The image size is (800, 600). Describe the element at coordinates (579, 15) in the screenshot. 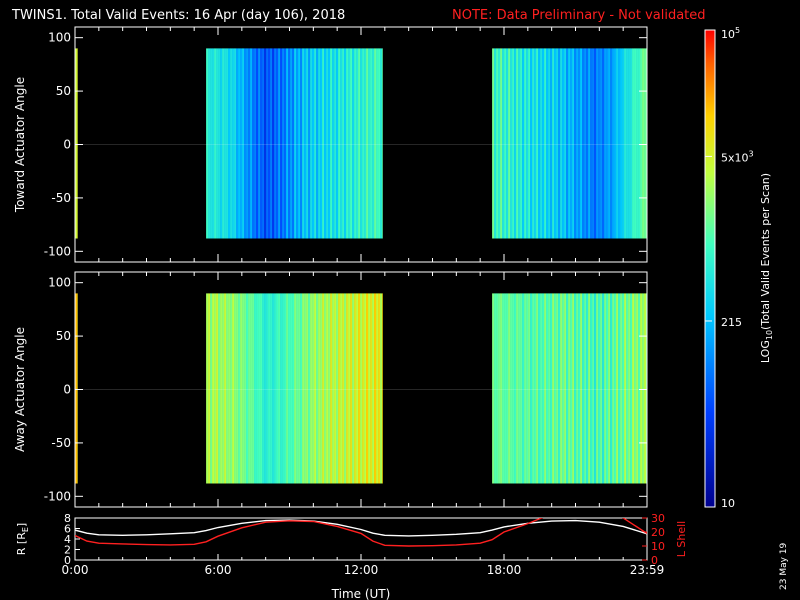

I see `preliminary-note: NOTE: Data Preliminary - Not validated` at that location.